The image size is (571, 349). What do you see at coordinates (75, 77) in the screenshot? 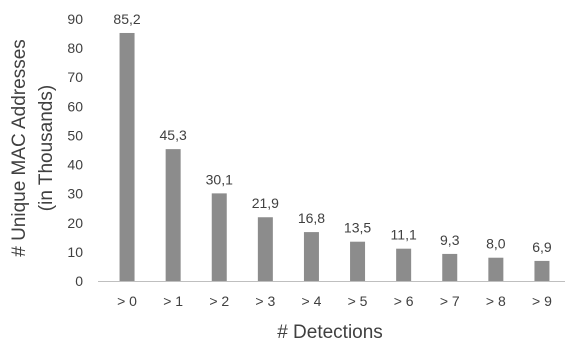
I see `y-tick-label: 70` at bounding box center [75, 77].